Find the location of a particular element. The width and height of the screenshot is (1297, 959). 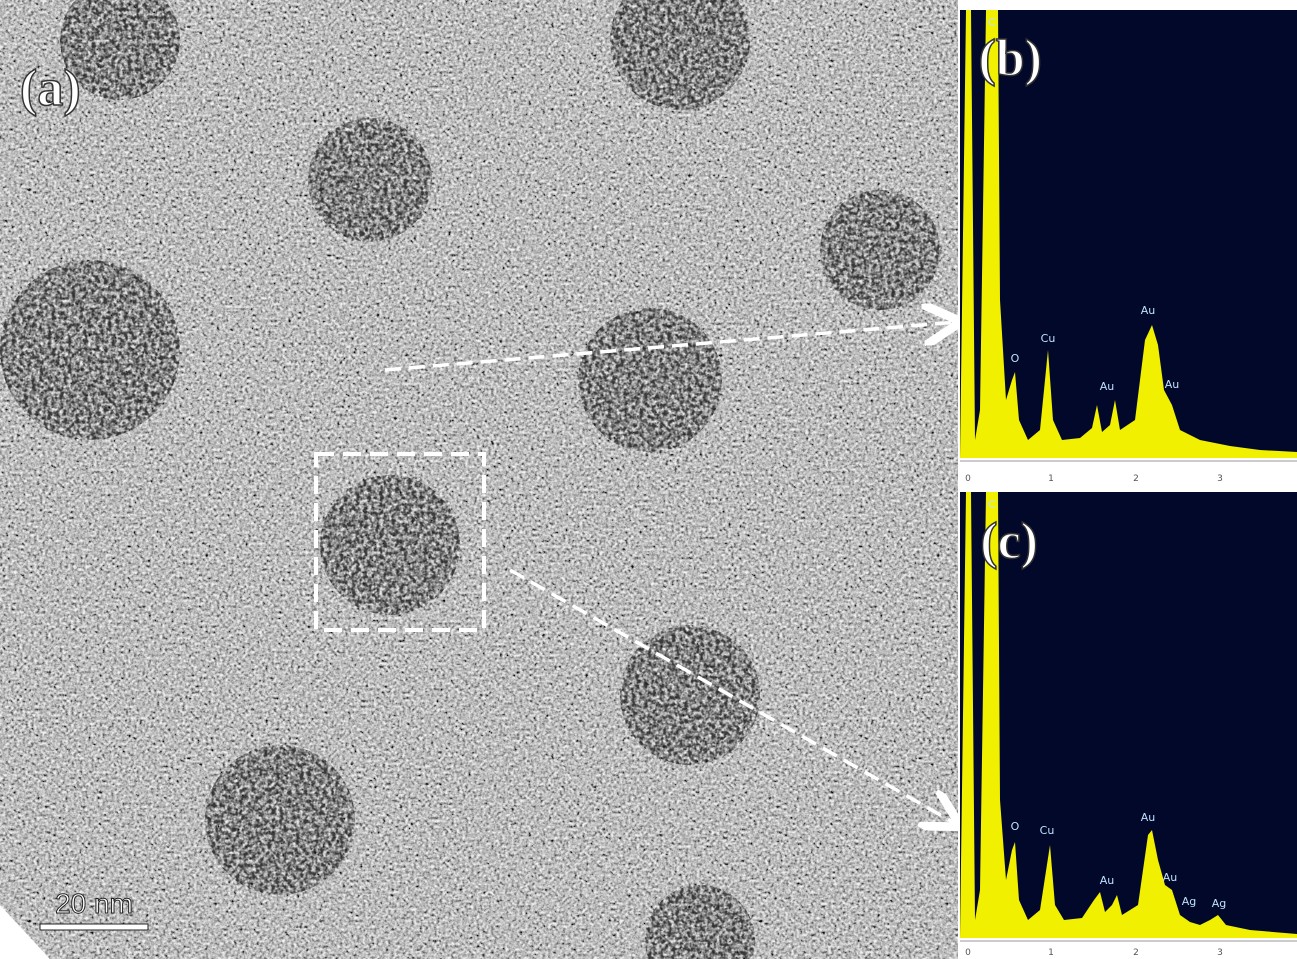

scale-bar-label: 20 nm is located at coordinates (94, 903).